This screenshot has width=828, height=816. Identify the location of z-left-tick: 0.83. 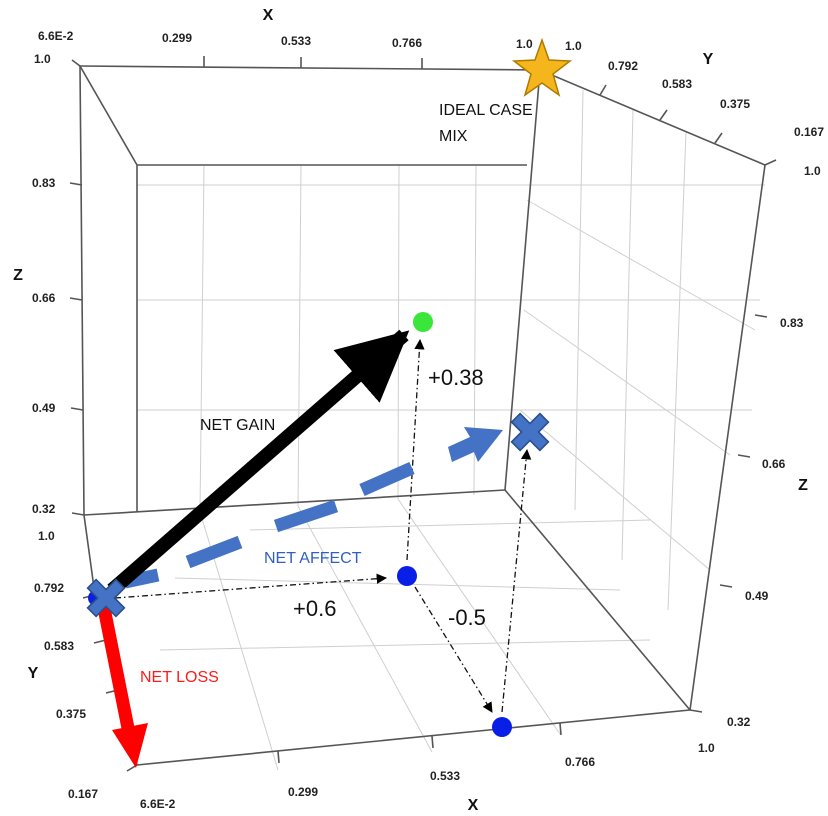
(44, 183).